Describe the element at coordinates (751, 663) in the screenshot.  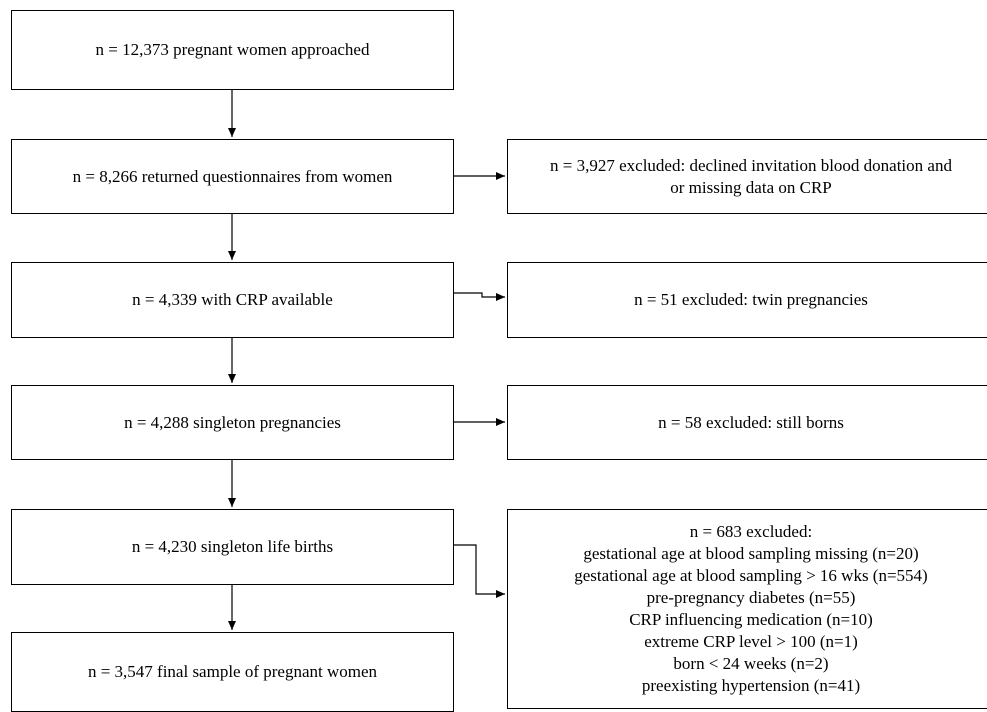
I see `exclusion-line: born < 24 weeks (n=2)` at that location.